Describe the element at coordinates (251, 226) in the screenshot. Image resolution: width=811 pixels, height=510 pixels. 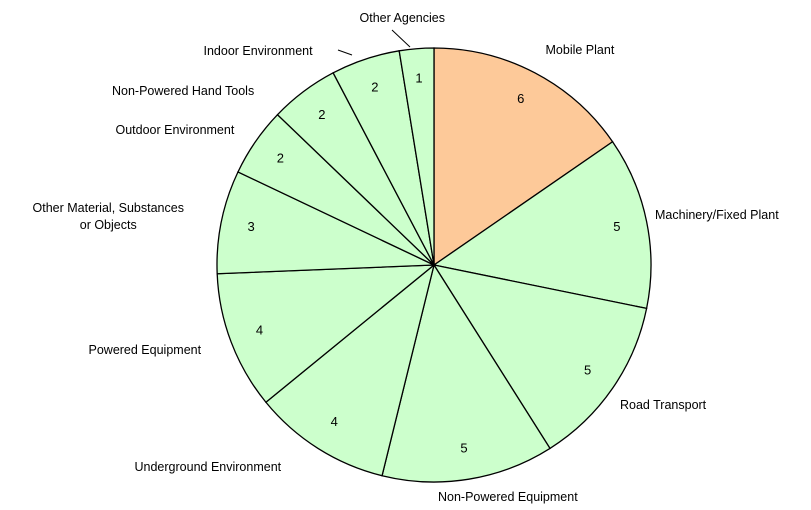
I see `value-label: 3` at that location.